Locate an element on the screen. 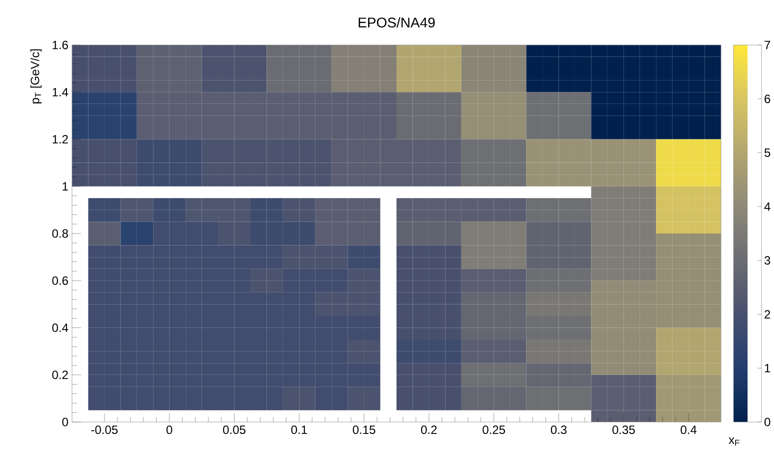  x-tick-label: 0.05 is located at coordinates (234, 430).